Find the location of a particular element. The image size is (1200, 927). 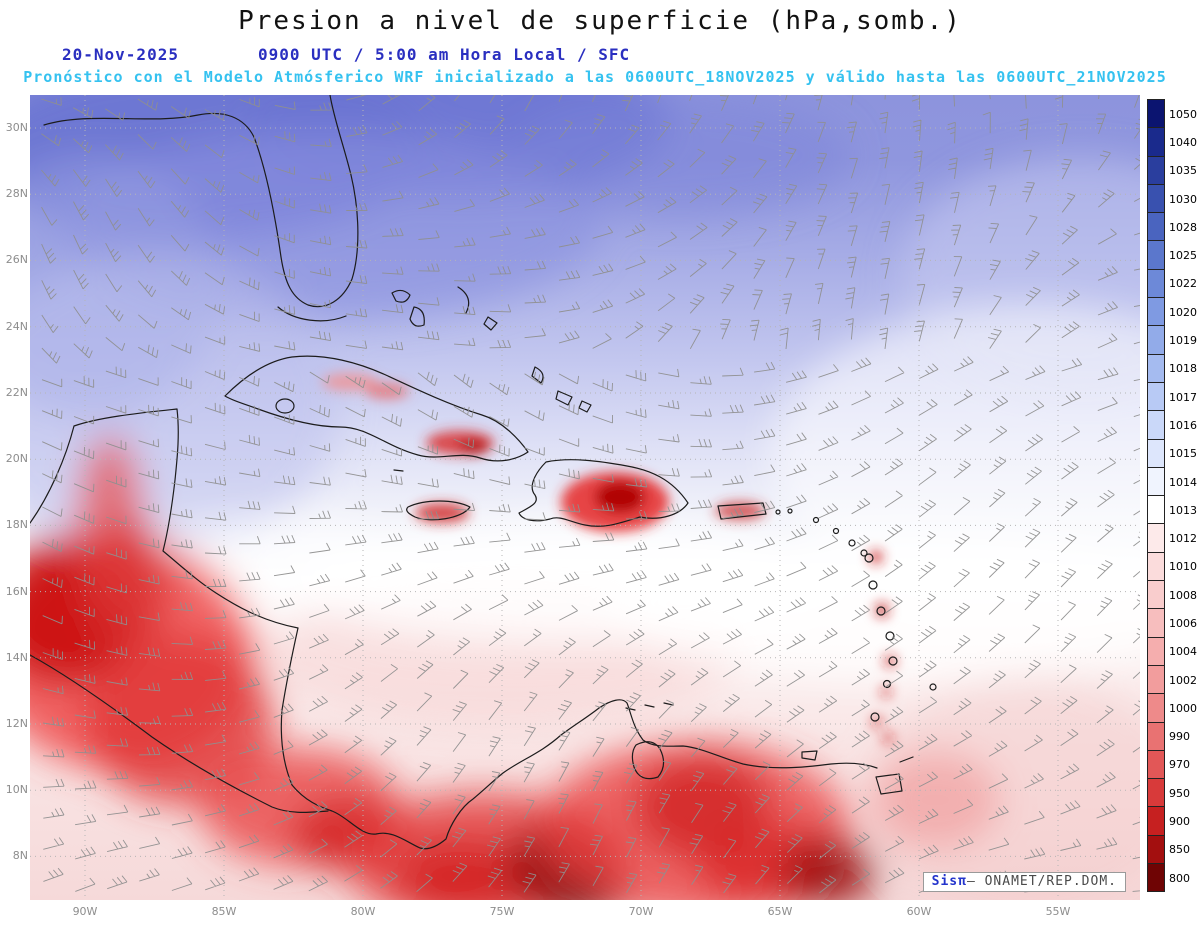

lon-label: 65W is located at coordinates (780, 911).